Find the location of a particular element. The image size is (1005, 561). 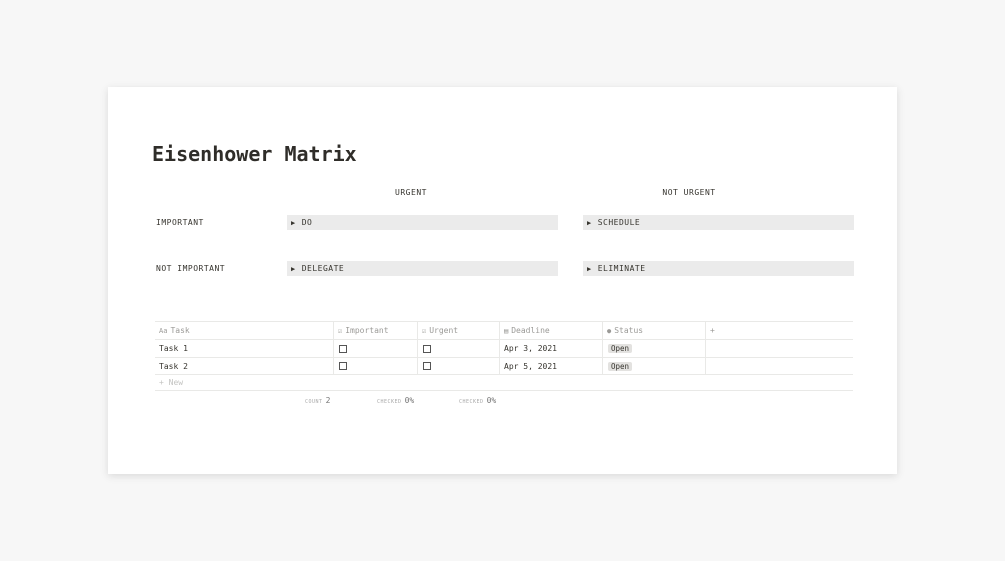

header-deadline: ▤ Deadline is located at coordinates (551, 330).